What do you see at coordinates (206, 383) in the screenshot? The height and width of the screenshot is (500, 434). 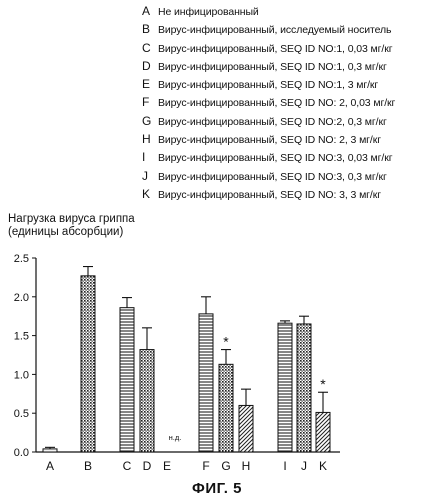 I see `bar-f` at bounding box center [206, 383].